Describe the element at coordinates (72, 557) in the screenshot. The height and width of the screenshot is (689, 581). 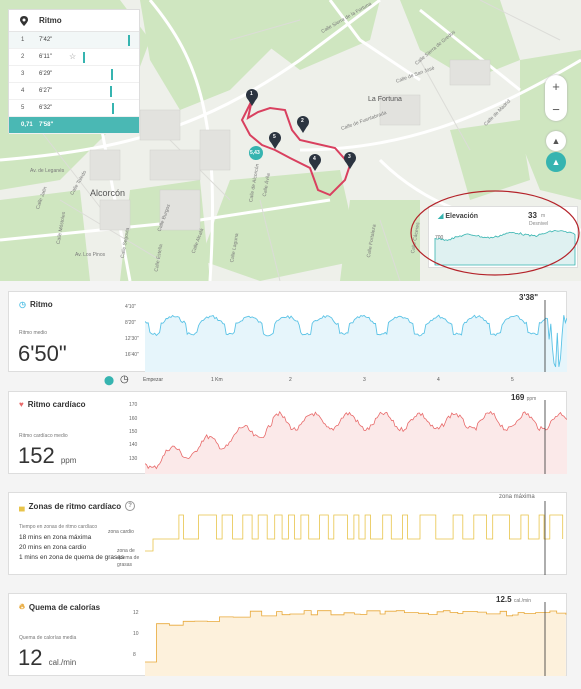
I see `zone-line: 1 mins en zona de quema de grasas` at that location.